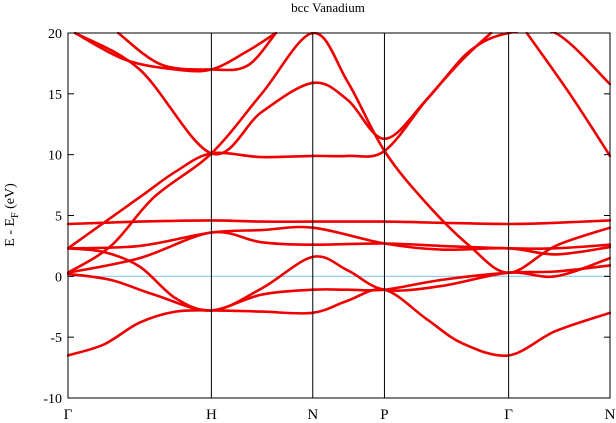  I want to click on y-tick-label: -10, so click(52, 399).